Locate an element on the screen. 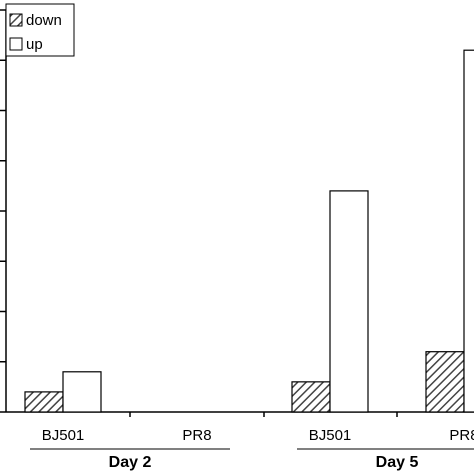  legend-label-down: down is located at coordinates (44, 20).